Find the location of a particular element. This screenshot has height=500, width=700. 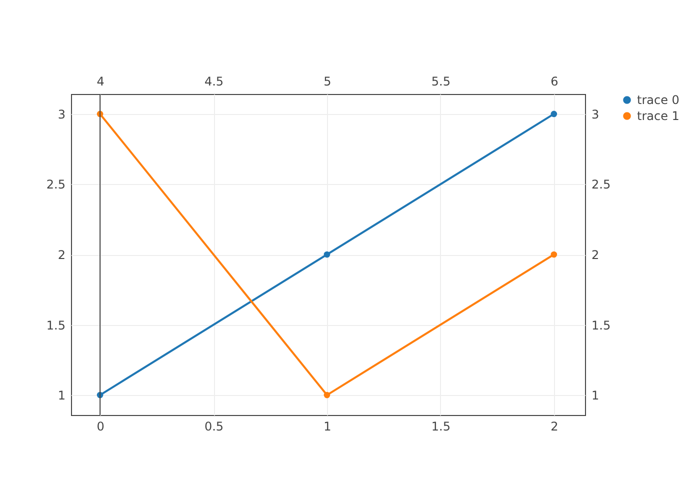

y-tick-label: 1.5 is located at coordinates (56, 325).